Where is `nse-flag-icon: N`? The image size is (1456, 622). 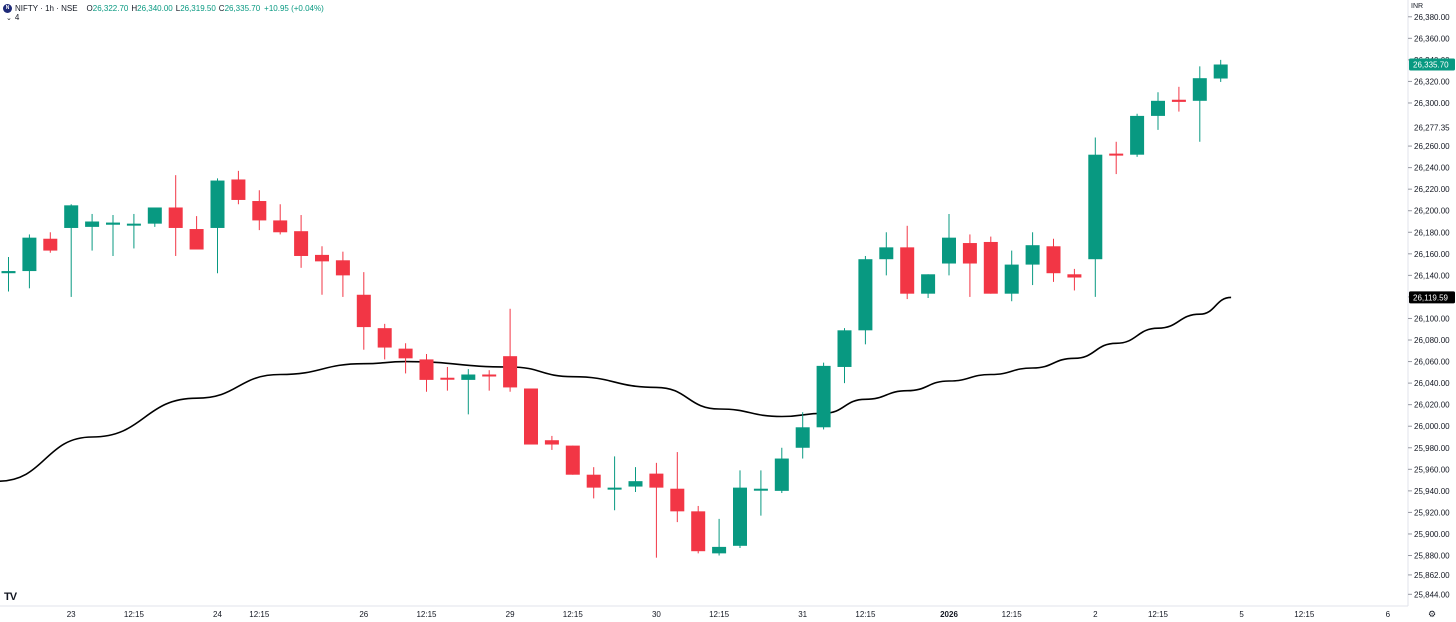
nse-flag-icon: N is located at coordinates (7, 8).